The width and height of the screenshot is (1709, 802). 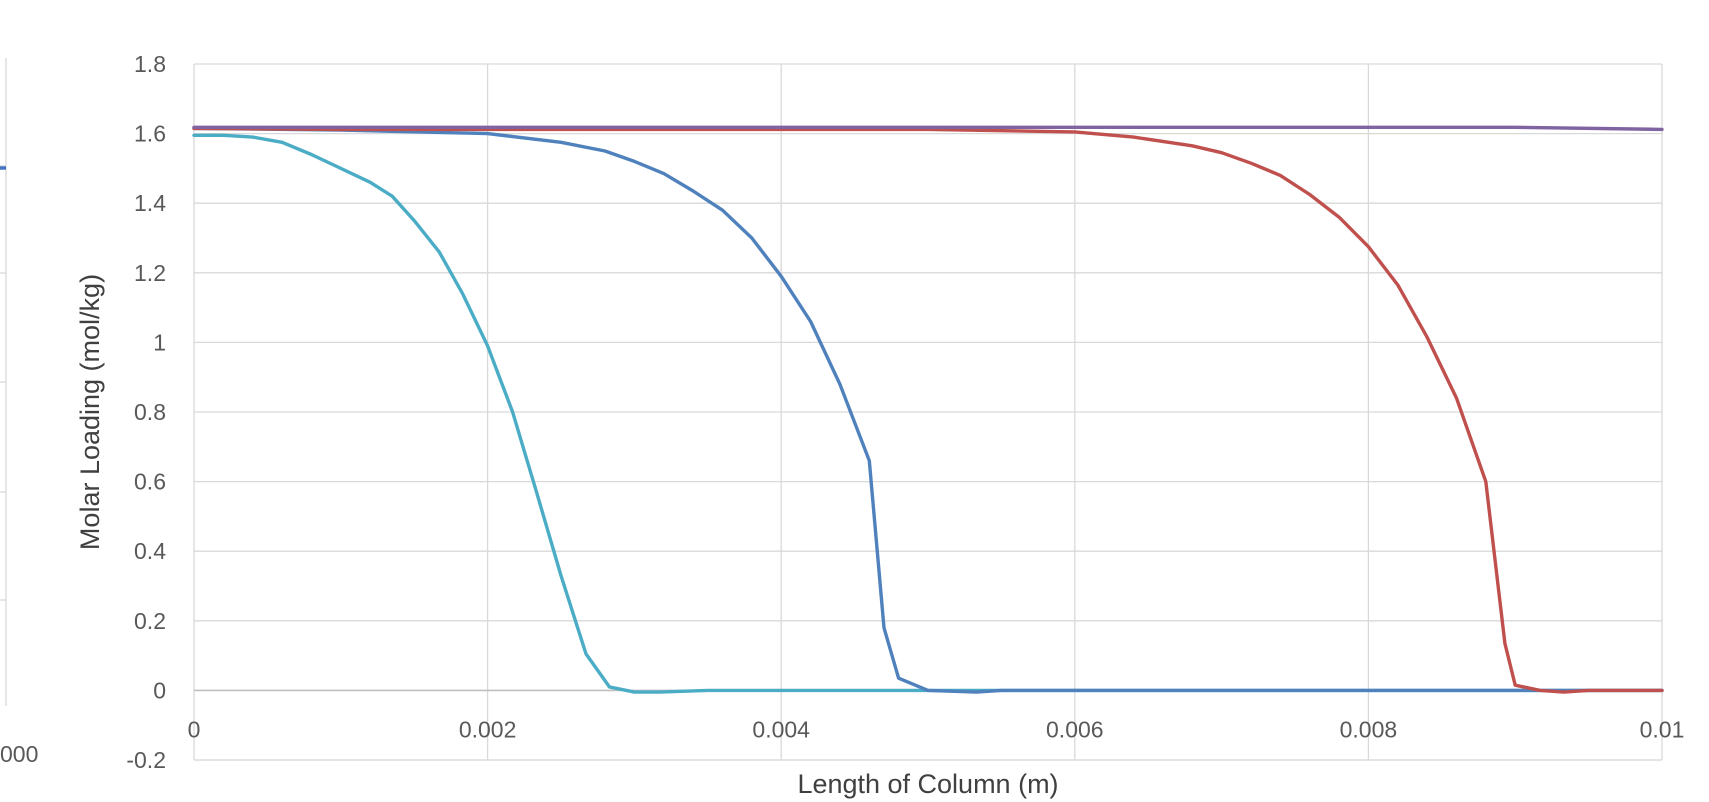 What do you see at coordinates (150, 203) in the screenshot?
I see `y-tick-label: 1.4` at bounding box center [150, 203].